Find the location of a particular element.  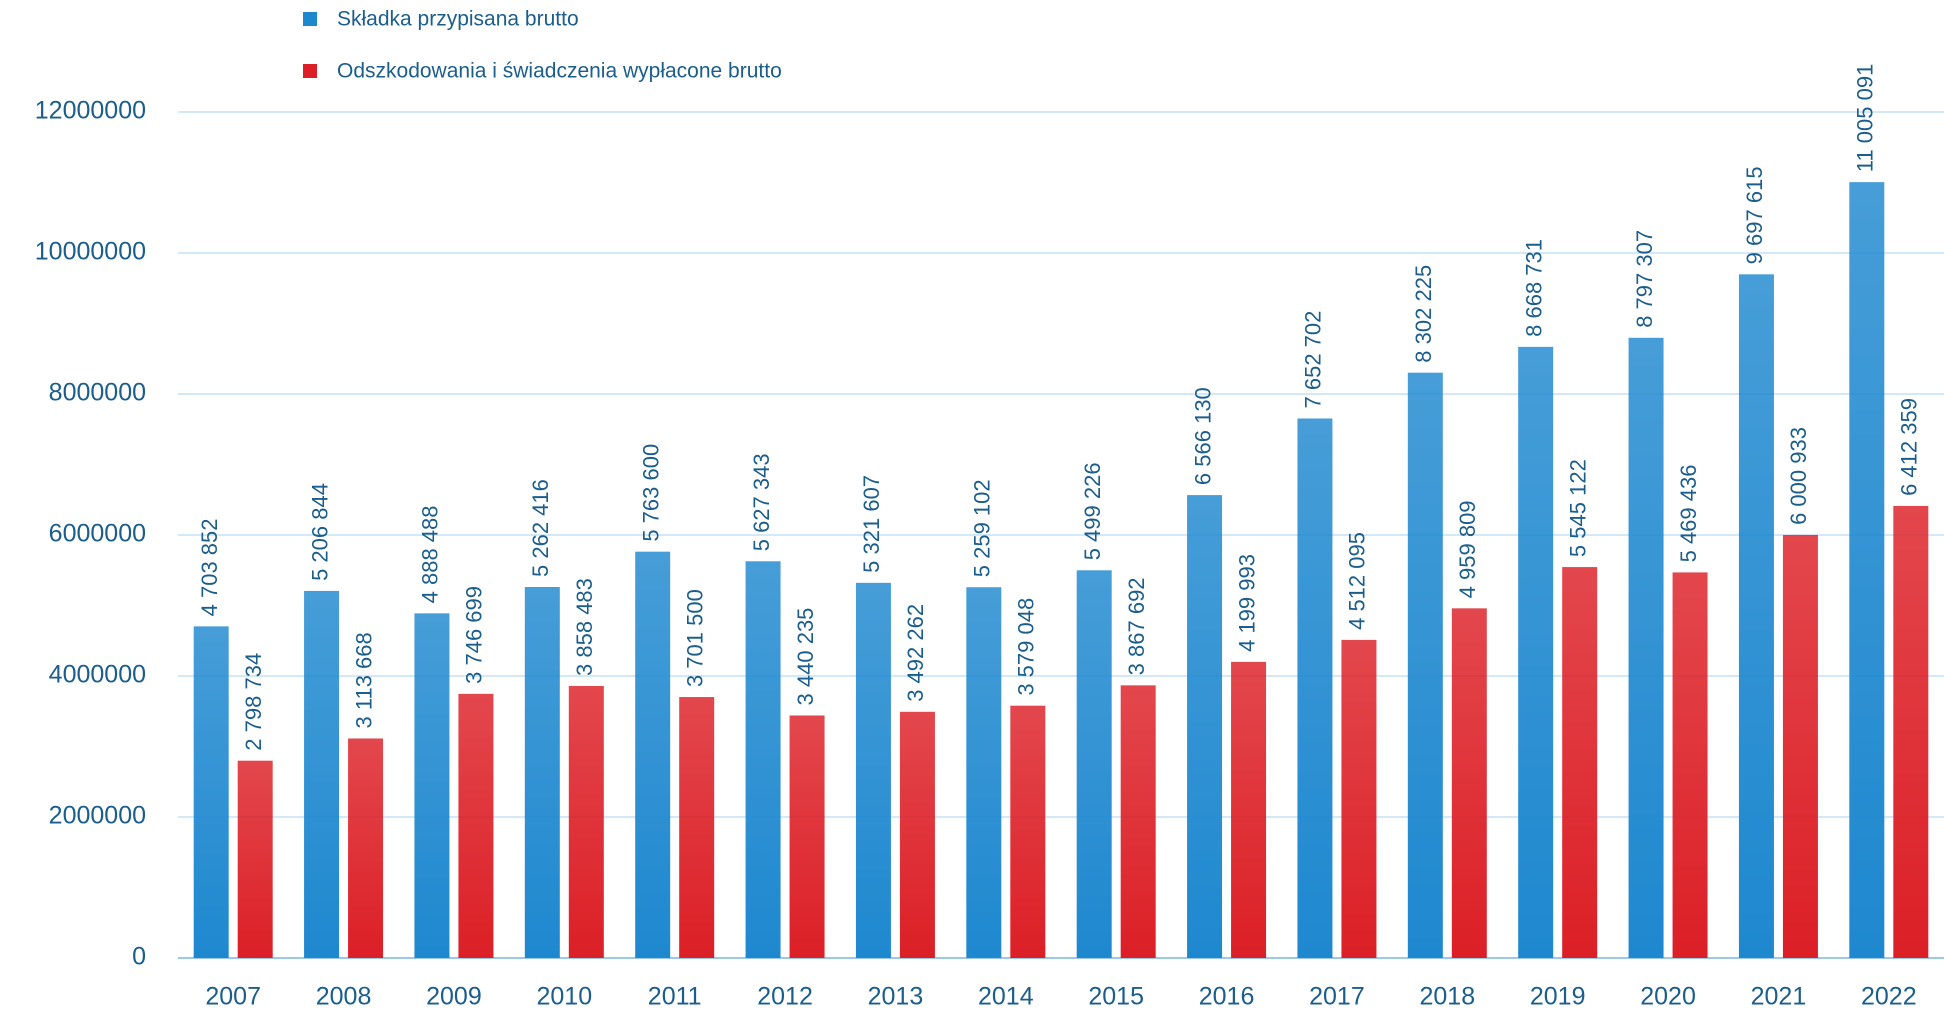

value-label: 3 858 483 is located at coordinates (584, 627).